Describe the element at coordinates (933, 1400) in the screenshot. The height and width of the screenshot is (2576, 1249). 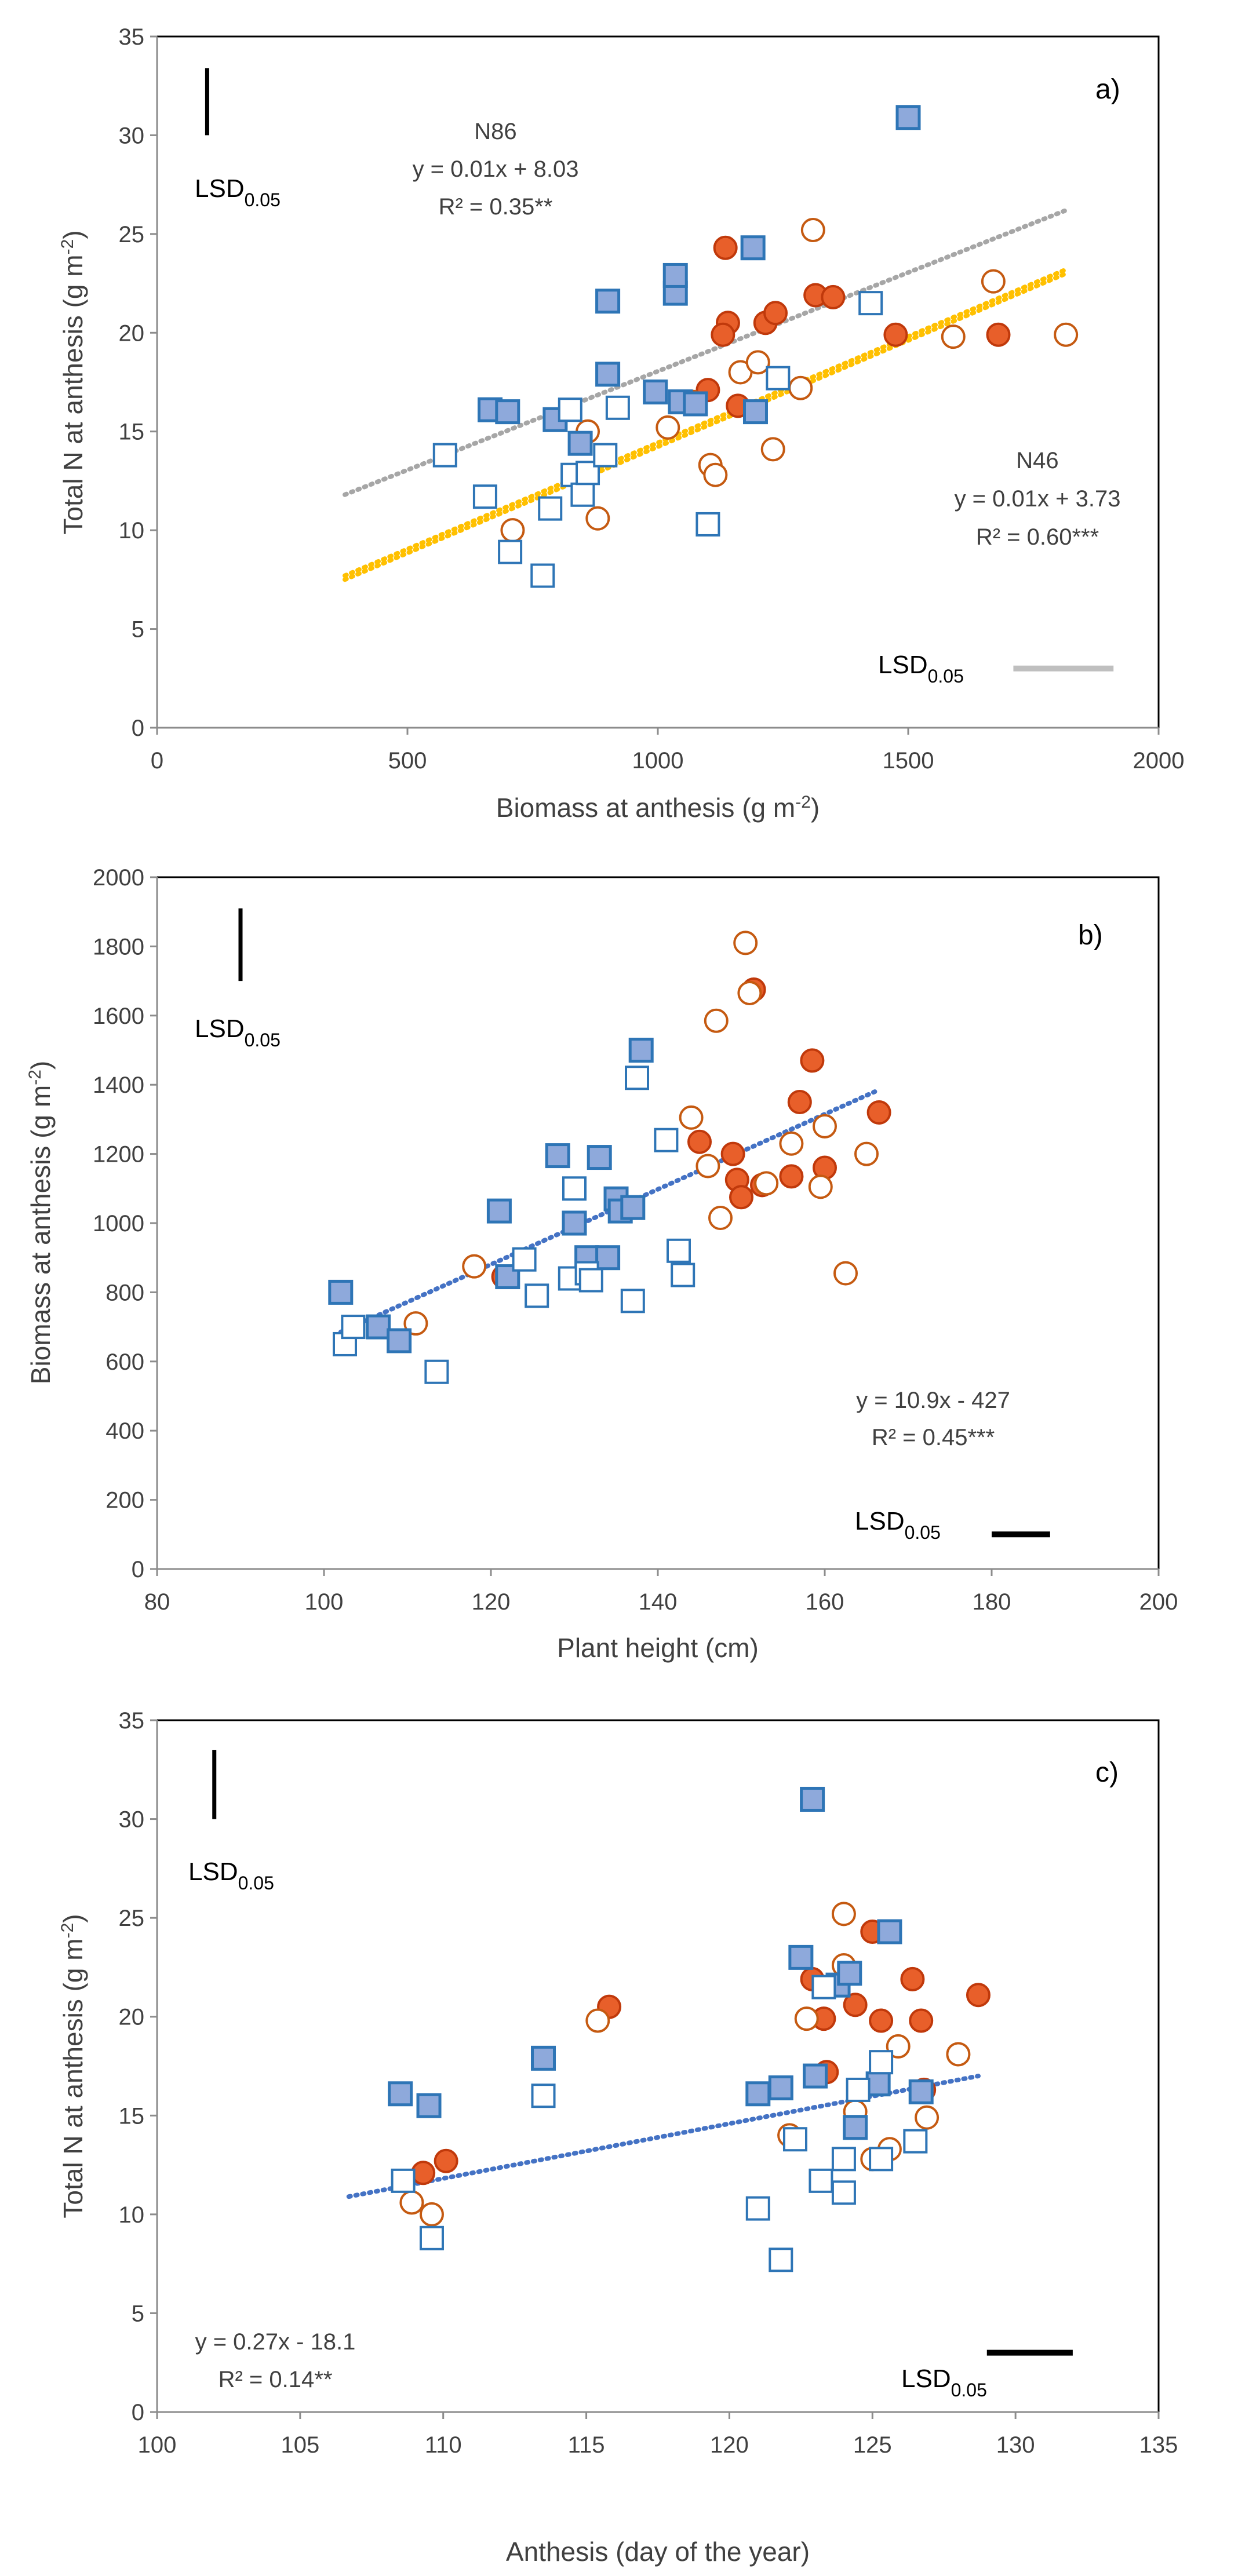
I see `annotation-line: y = 10.9x - 427` at that location.